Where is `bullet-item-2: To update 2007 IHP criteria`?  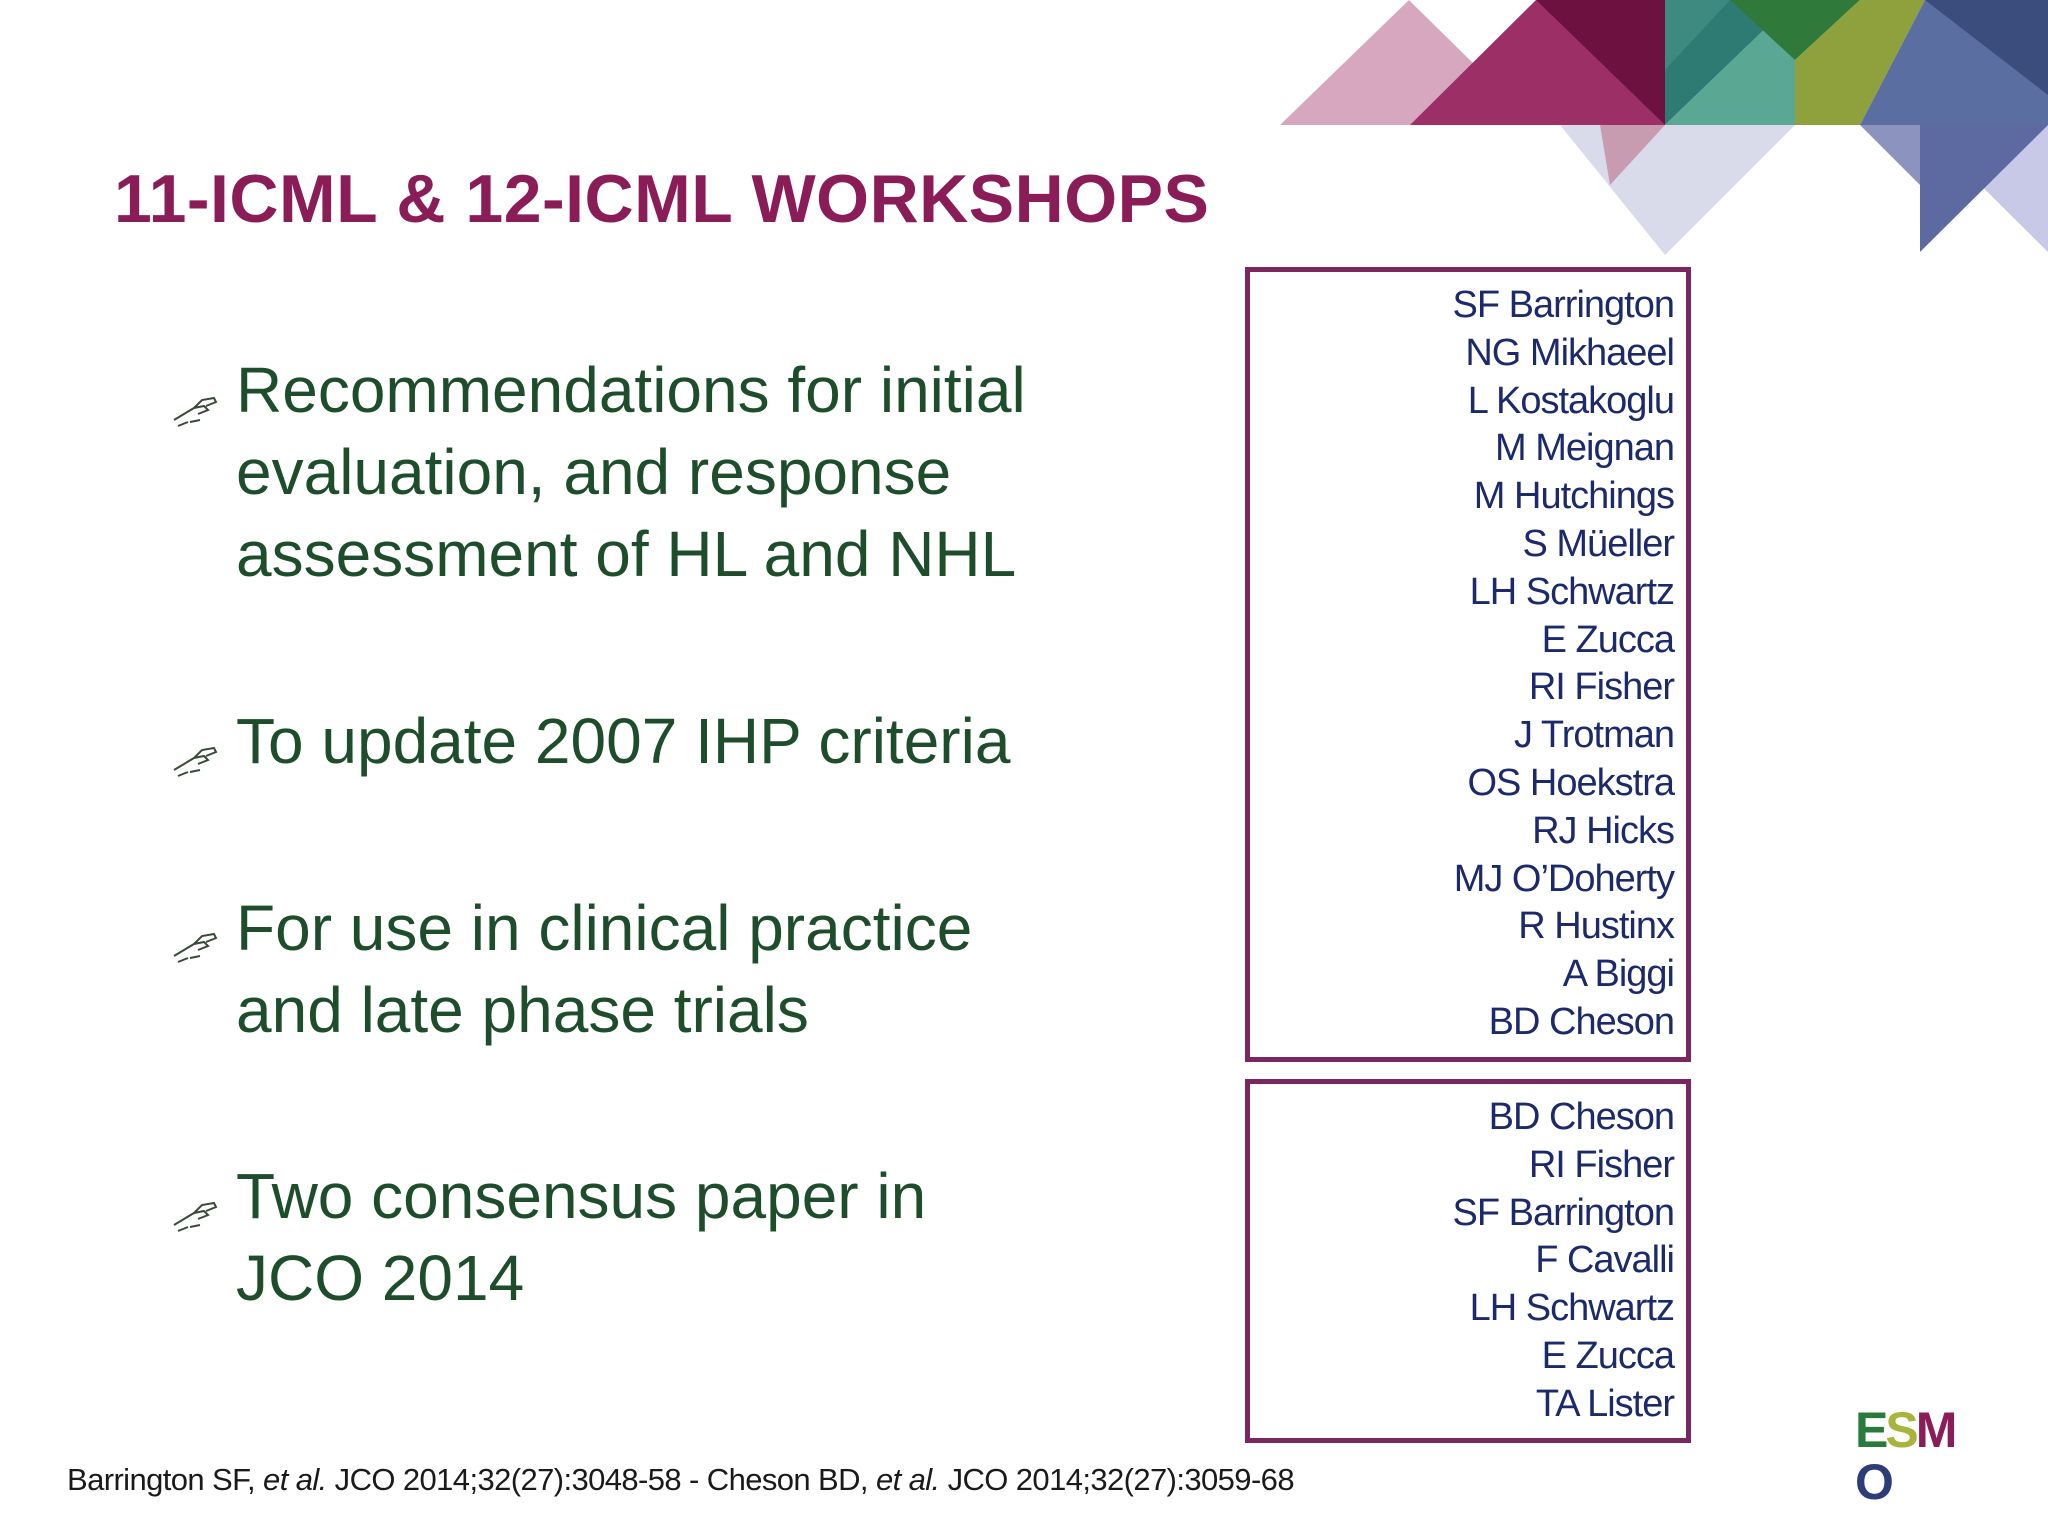
bullet-item-2: To update 2007 IHP criteria is located at coordinates (686, 741).